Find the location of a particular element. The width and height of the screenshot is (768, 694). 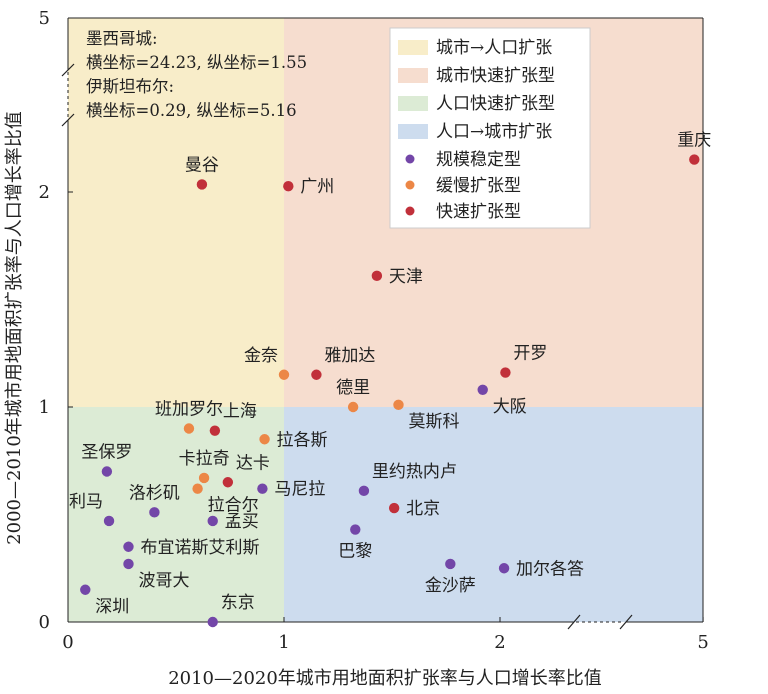

point-label: 孟买 is located at coordinates (242, 522).